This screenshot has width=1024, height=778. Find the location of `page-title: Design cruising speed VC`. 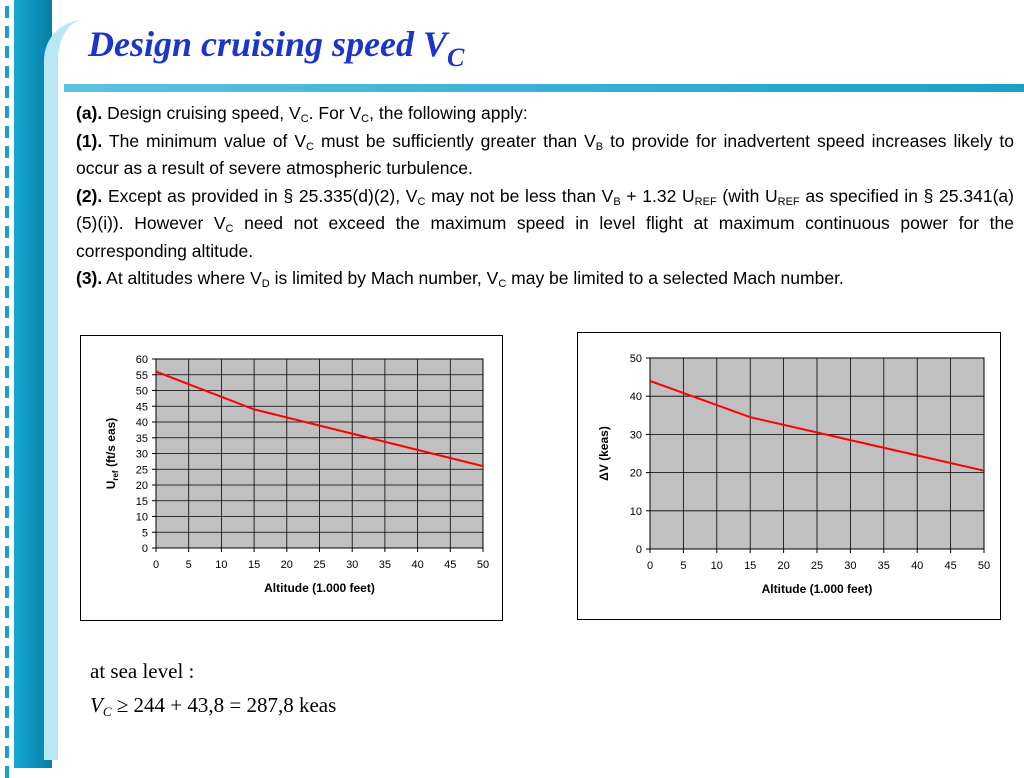

page-title: Design cruising speed VC is located at coordinates (276, 48).